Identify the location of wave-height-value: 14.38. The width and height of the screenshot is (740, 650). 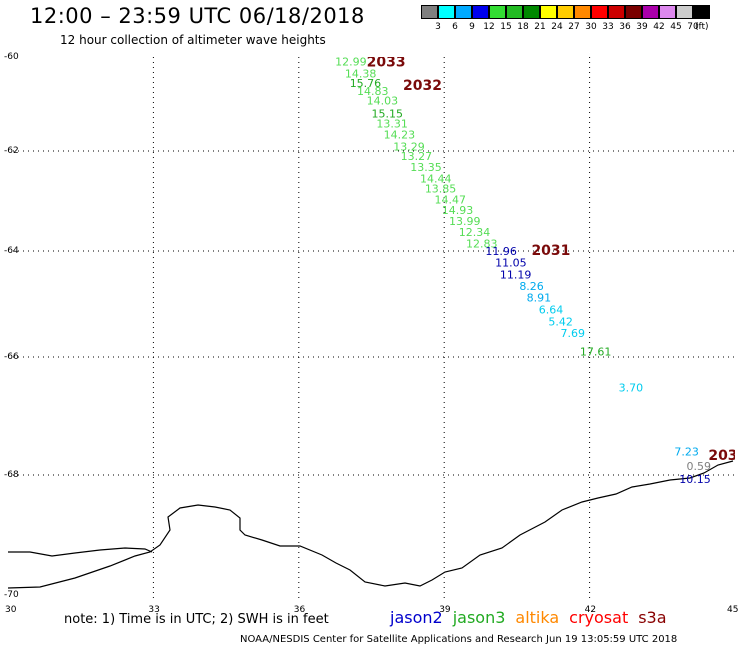
(361, 73).